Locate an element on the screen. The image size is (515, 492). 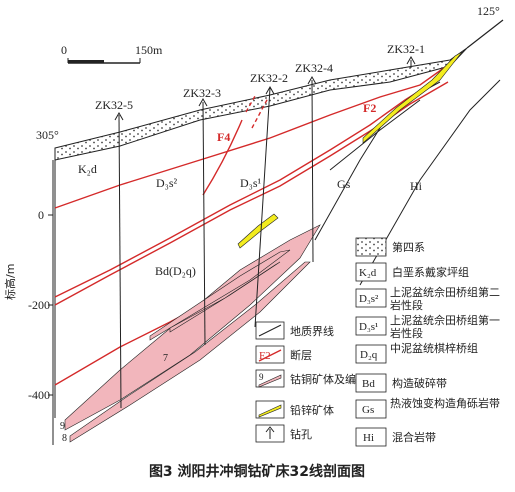
legend-fault: 断层 is located at coordinates (301, 355).